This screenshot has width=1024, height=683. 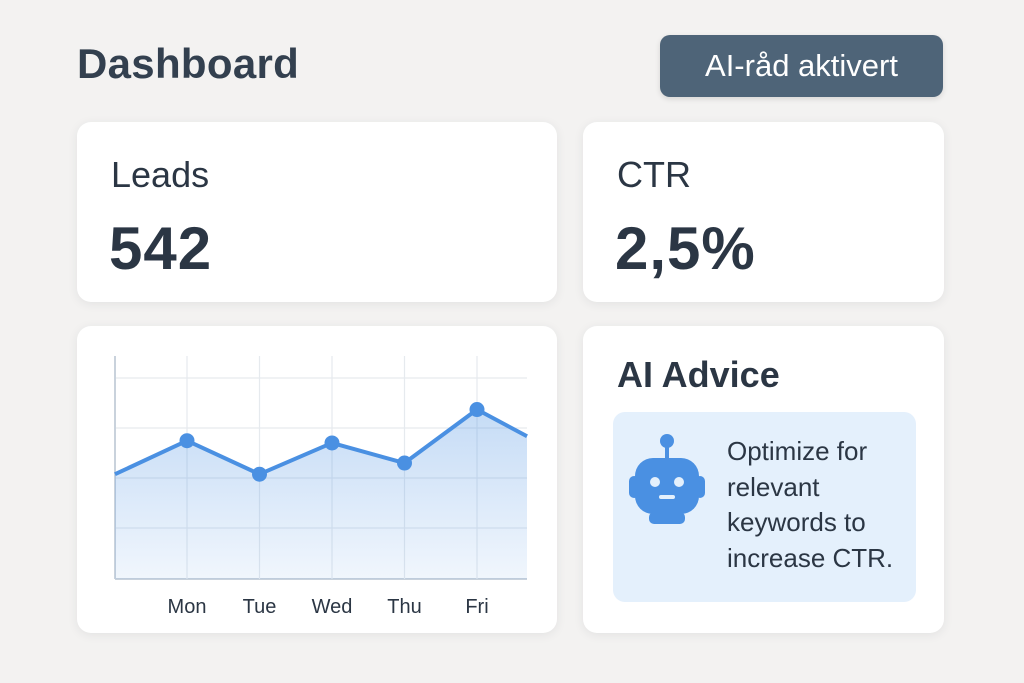 What do you see at coordinates (160, 174) in the screenshot?
I see `leads-label: Leads` at bounding box center [160, 174].